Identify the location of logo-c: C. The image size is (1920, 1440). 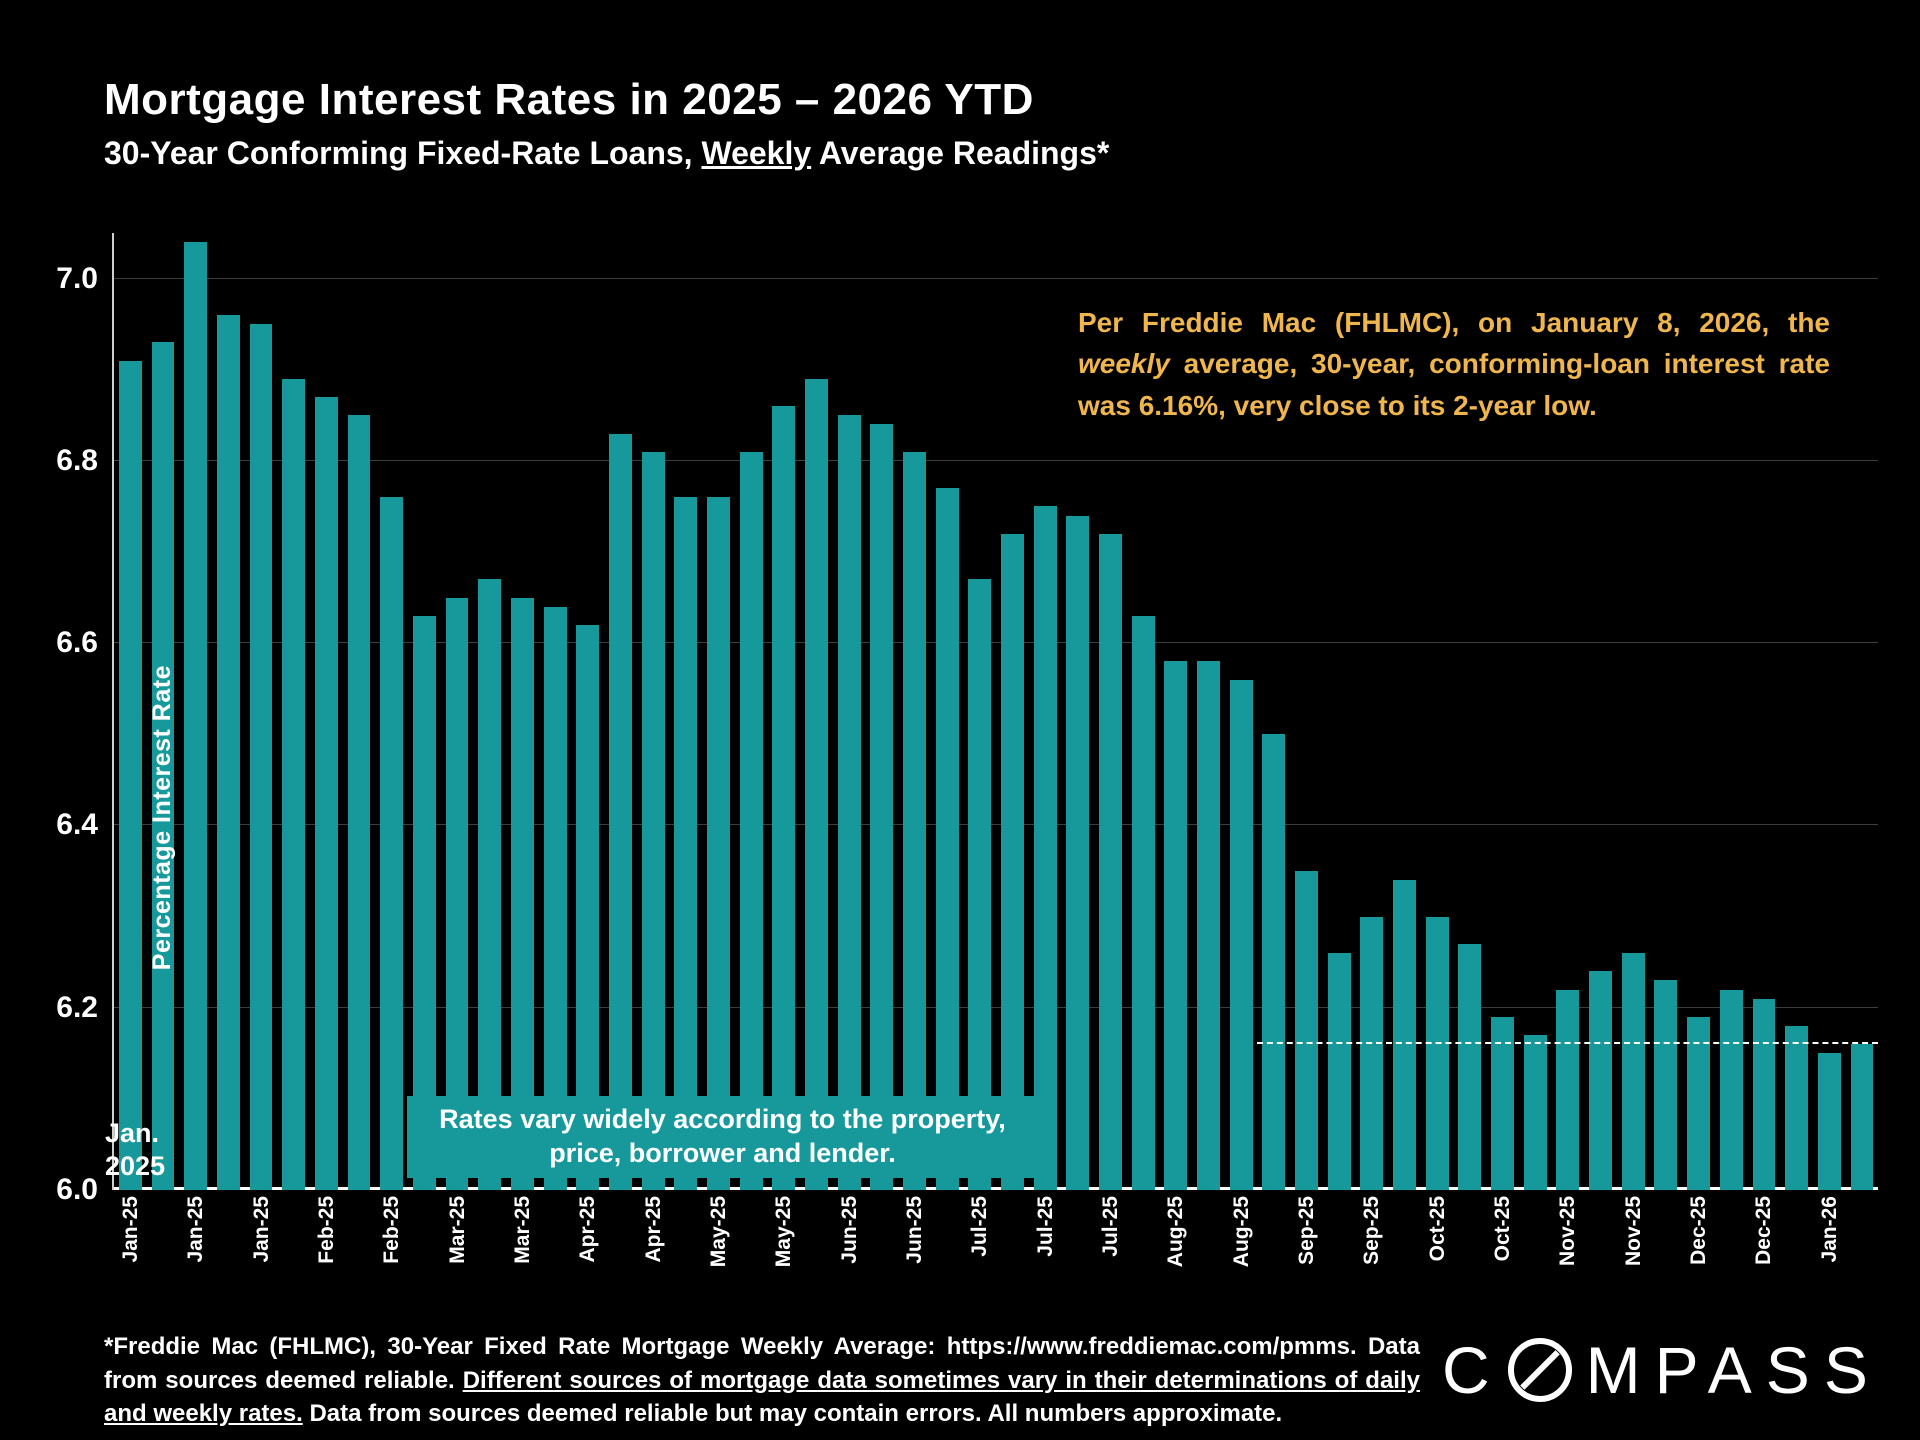
(1473, 1370).